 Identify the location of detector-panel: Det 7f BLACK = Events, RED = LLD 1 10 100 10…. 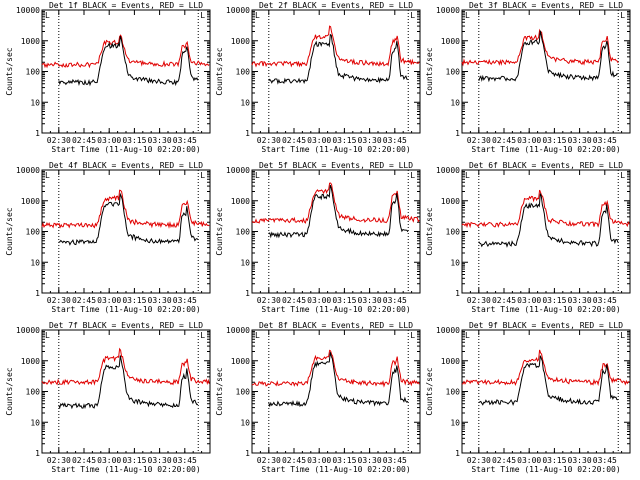
(108, 397).